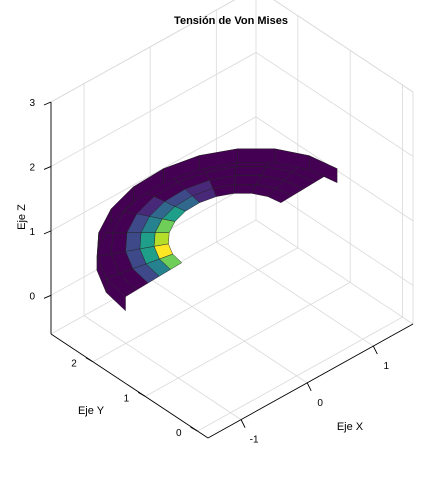 The height and width of the screenshot is (482, 442). I want to click on z-tick-label: 3, so click(32, 103).